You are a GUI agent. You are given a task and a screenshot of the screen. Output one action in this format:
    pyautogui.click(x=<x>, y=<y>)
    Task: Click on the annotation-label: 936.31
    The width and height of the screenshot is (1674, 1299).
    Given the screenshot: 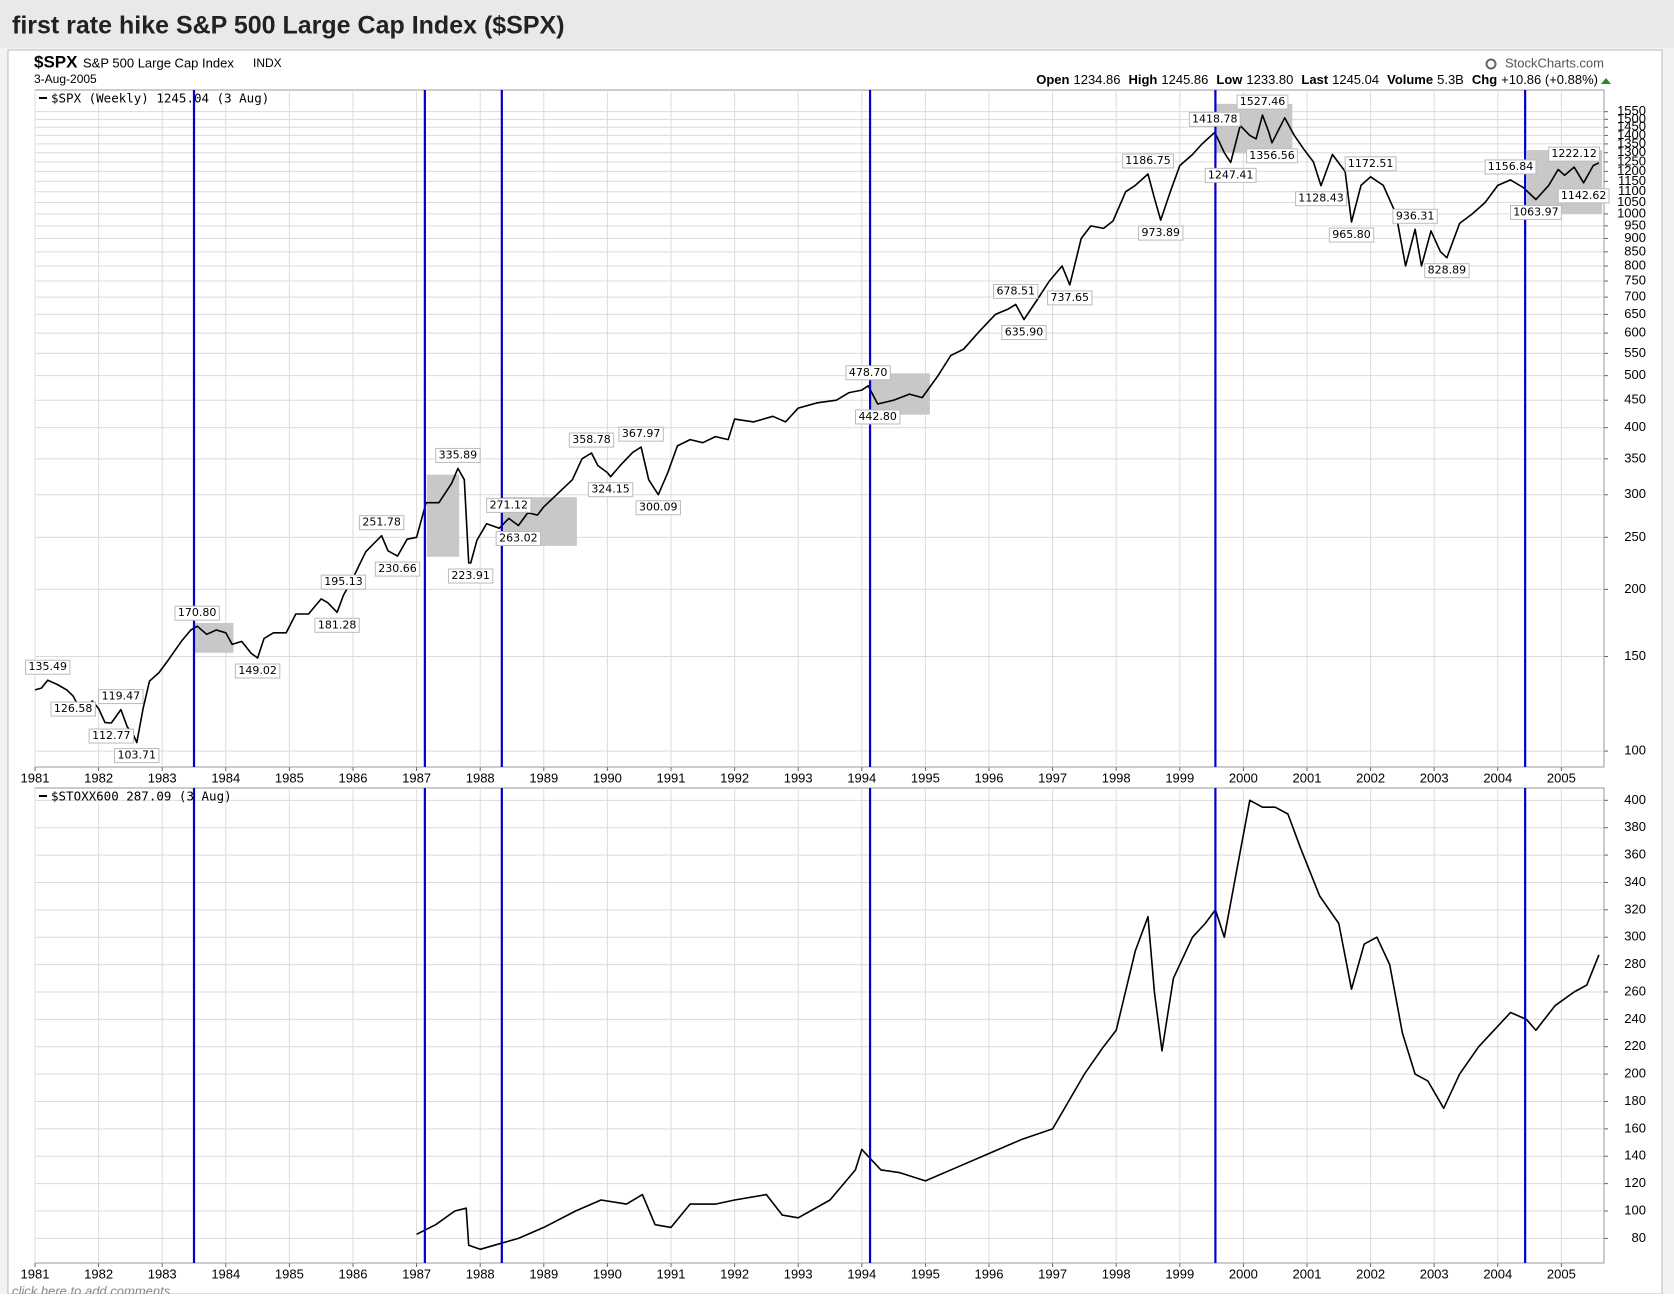 What is the action you would take?
    pyautogui.click(x=1415, y=215)
    